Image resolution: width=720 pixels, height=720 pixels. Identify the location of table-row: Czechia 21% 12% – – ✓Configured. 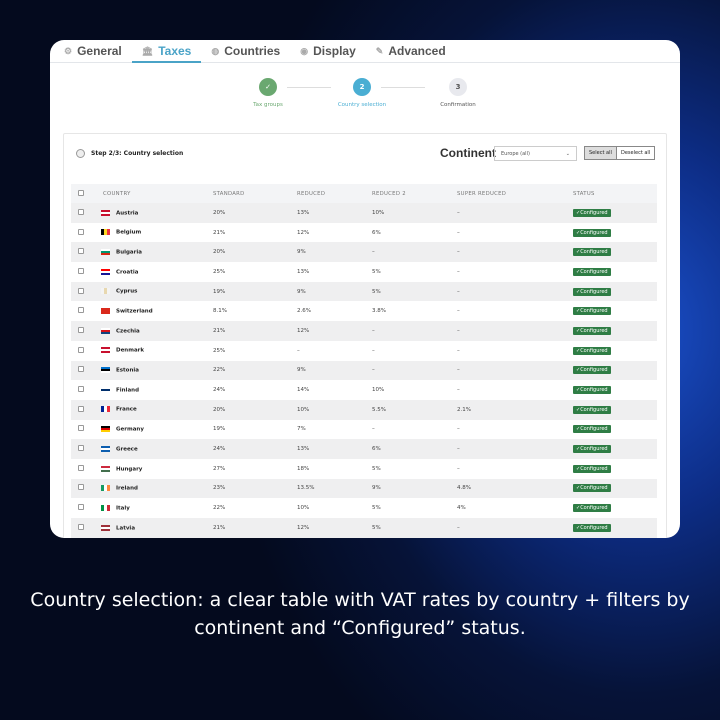
(364, 331).